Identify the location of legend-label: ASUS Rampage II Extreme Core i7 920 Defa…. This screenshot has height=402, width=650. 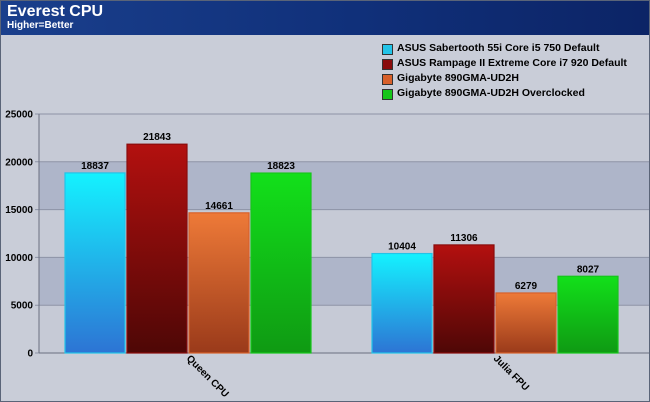
(512, 63).